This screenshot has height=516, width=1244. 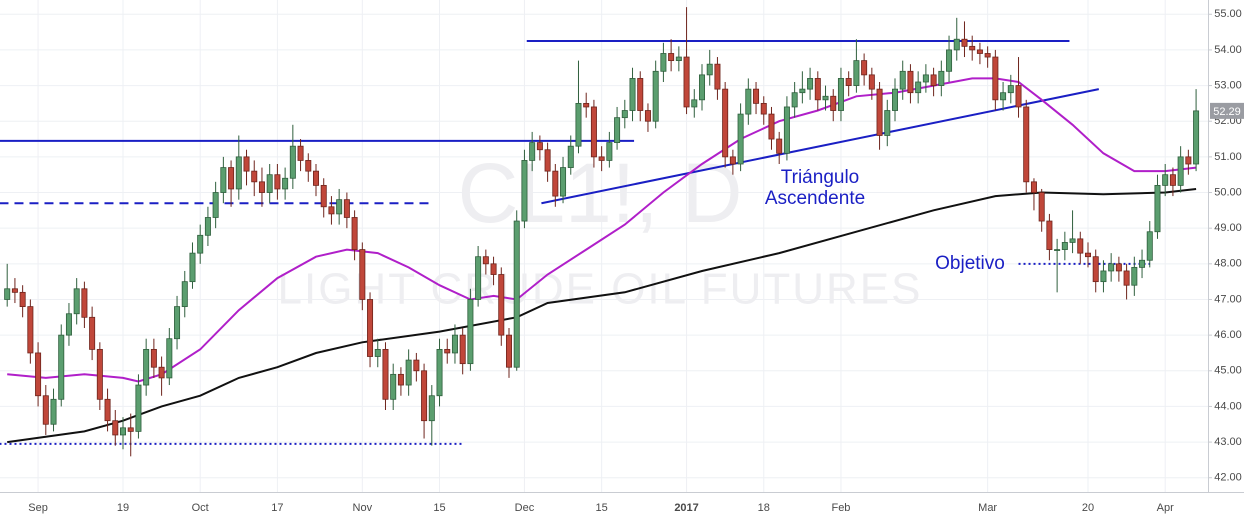 I want to click on y-tick-label: 42.00, so click(x=1228, y=478).